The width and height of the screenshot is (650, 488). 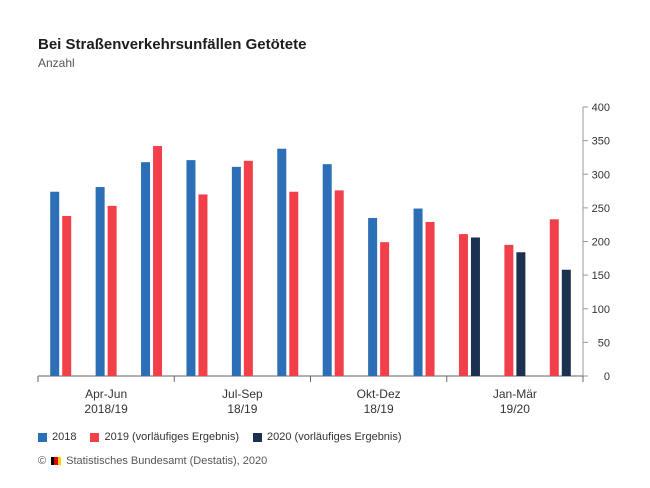 I want to click on legend-item-2019: 2019 (vorläufiges Ergebnis), so click(x=164, y=437).